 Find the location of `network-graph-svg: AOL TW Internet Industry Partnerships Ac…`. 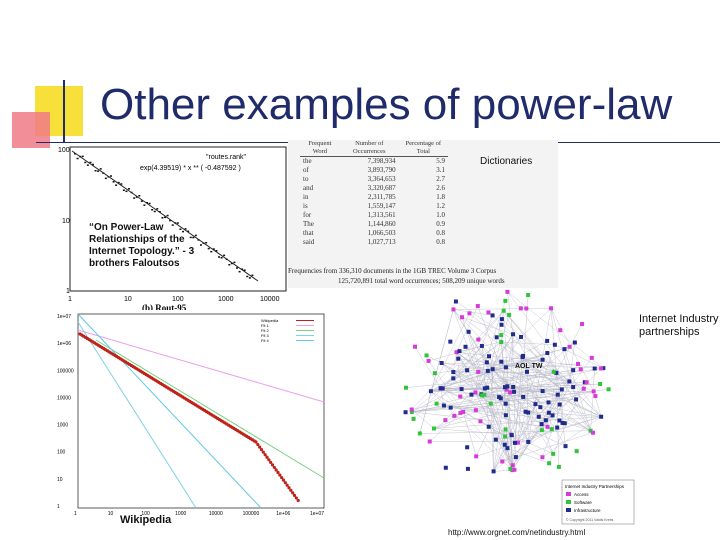

network-graph-svg: AOL TW Internet Industry Partnerships Ac… is located at coordinates (519, 407).